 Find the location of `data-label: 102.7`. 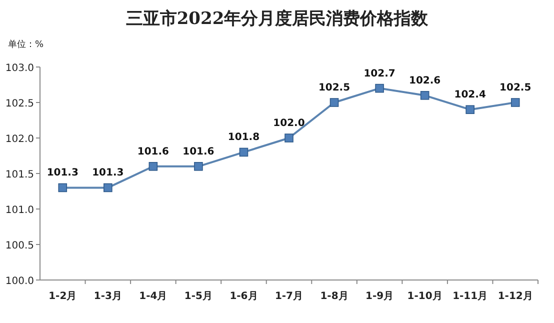

data-label: 102.7 is located at coordinates (380, 74).